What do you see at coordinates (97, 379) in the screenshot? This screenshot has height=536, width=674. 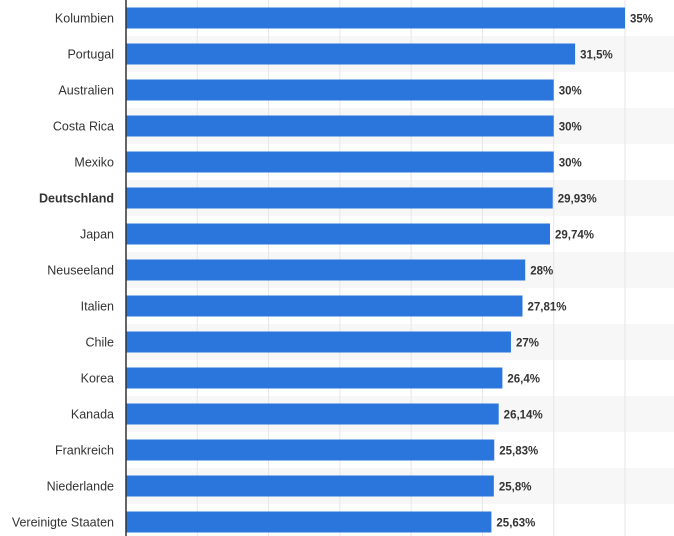 I see `category-label: Korea` at bounding box center [97, 379].